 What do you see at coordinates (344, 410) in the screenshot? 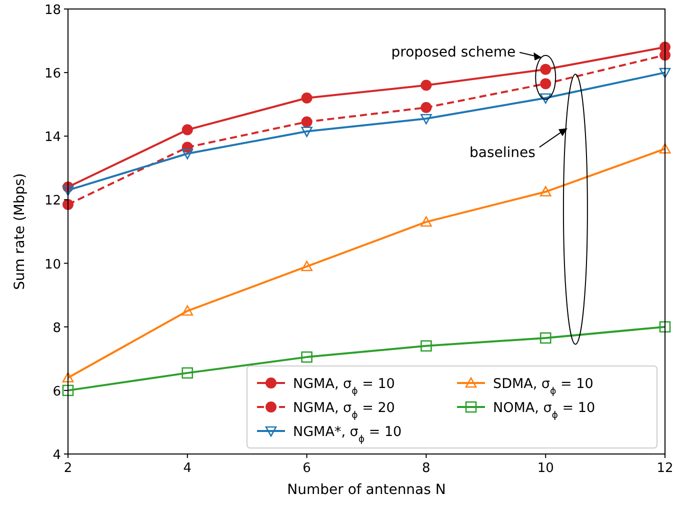
I see `legend-label: NGMA, σ$_{ϕ}$ = 20` at bounding box center [344, 410].